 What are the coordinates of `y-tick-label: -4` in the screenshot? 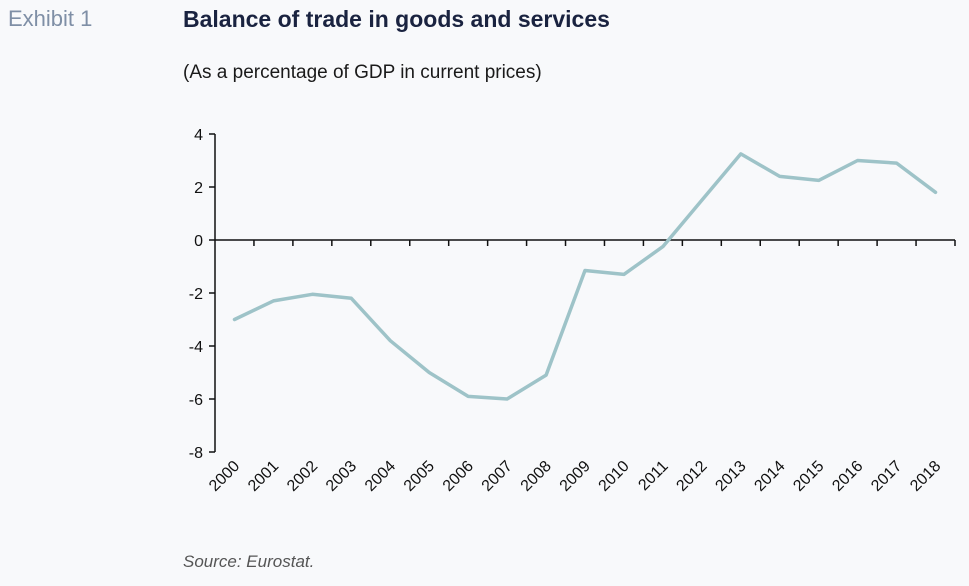 It's located at (196, 347).